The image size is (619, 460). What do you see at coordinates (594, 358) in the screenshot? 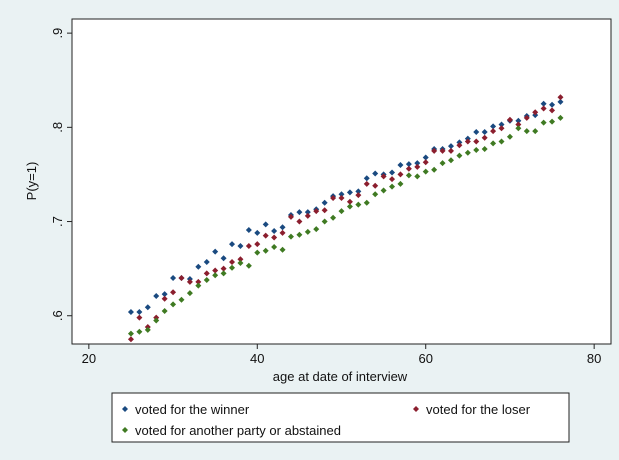
I see `x-tick-label: 80` at bounding box center [594, 358].